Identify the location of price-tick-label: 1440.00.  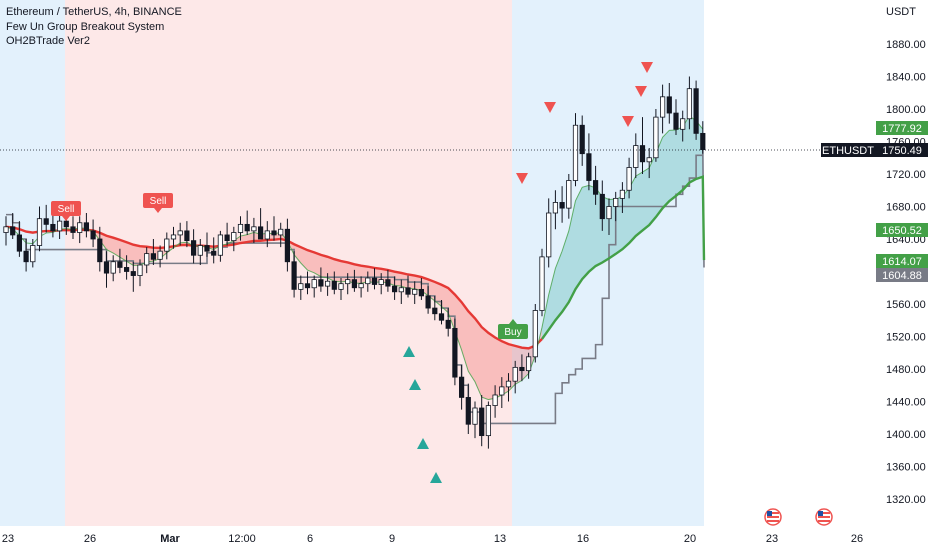
(906, 403).